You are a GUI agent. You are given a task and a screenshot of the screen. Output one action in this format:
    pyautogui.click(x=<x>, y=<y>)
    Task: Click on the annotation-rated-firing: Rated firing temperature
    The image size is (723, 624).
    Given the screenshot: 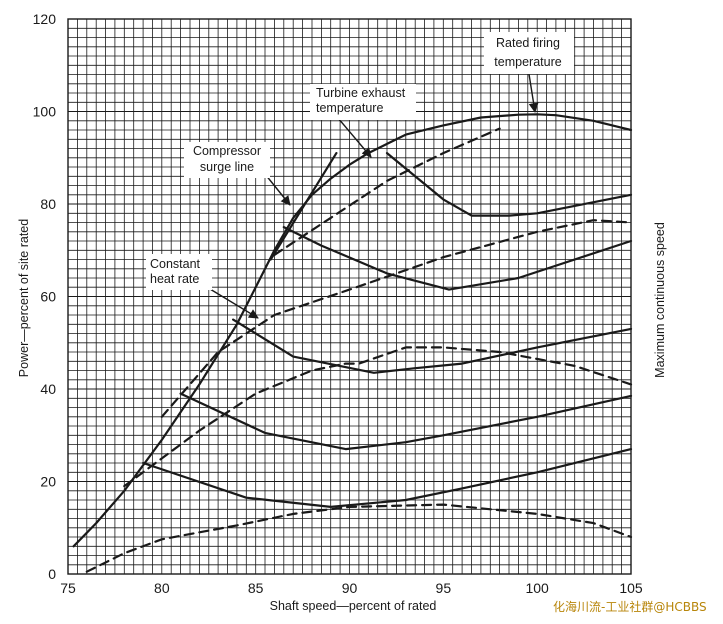 What is the action you would take?
    pyautogui.click(x=529, y=53)
    